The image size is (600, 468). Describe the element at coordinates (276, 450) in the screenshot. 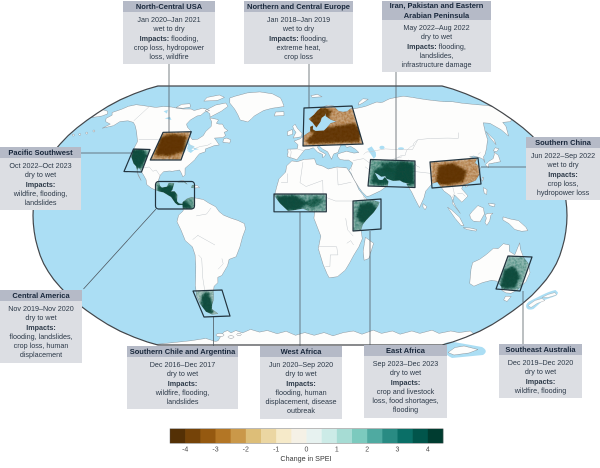

I see `svg-text: -1` at that location.